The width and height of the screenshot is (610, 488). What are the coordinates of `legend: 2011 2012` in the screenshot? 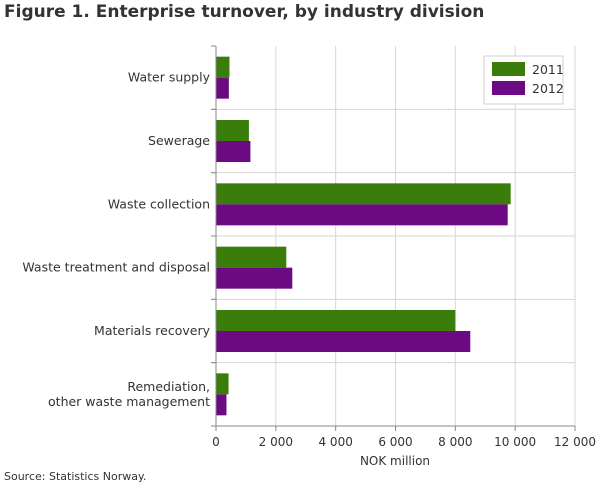 It's located at (523, 80).